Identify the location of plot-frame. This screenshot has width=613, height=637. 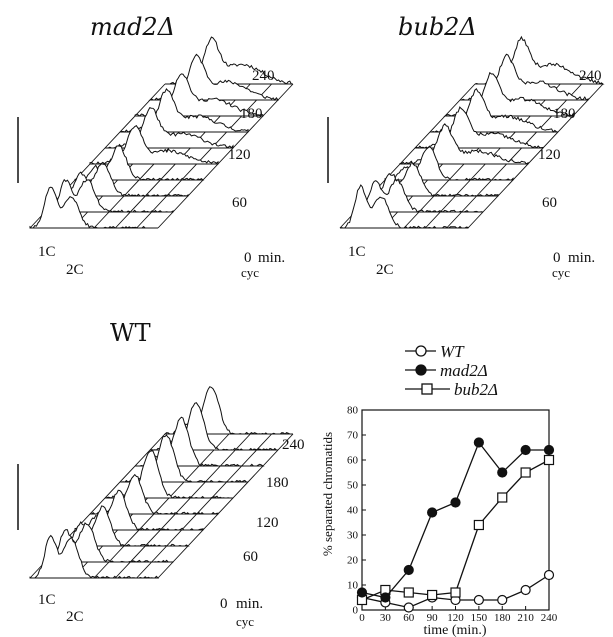
(455, 510).